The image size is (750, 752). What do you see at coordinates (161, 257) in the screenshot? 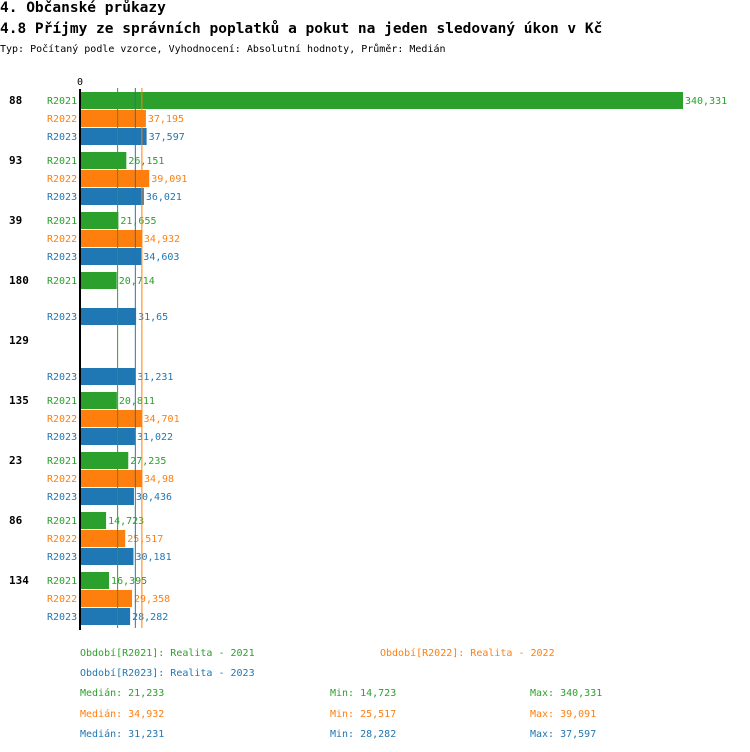
I see `data-label: 34,603` at bounding box center [161, 257].